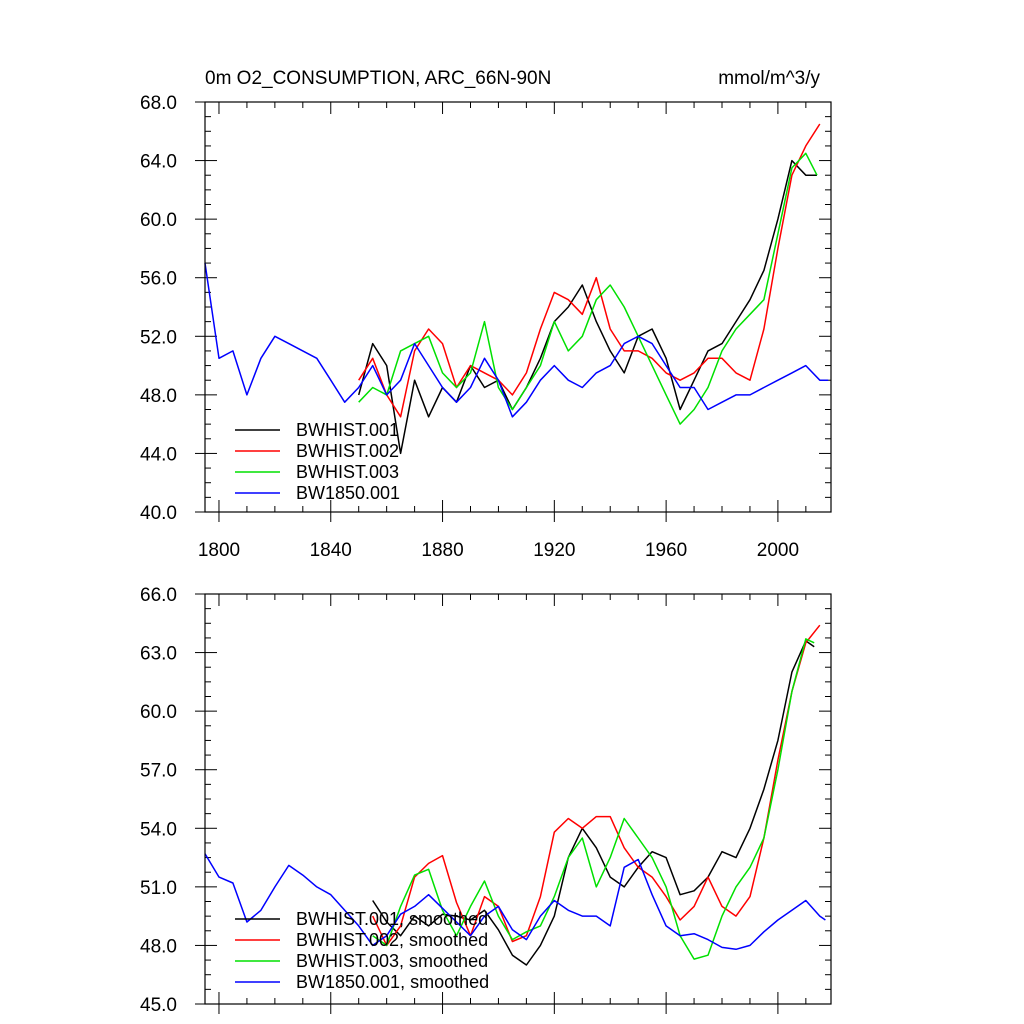 The height and width of the screenshot is (1024, 1024). What do you see at coordinates (158, 279) in the screenshot?
I see `y-tick-label: 56.0` at bounding box center [158, 279].